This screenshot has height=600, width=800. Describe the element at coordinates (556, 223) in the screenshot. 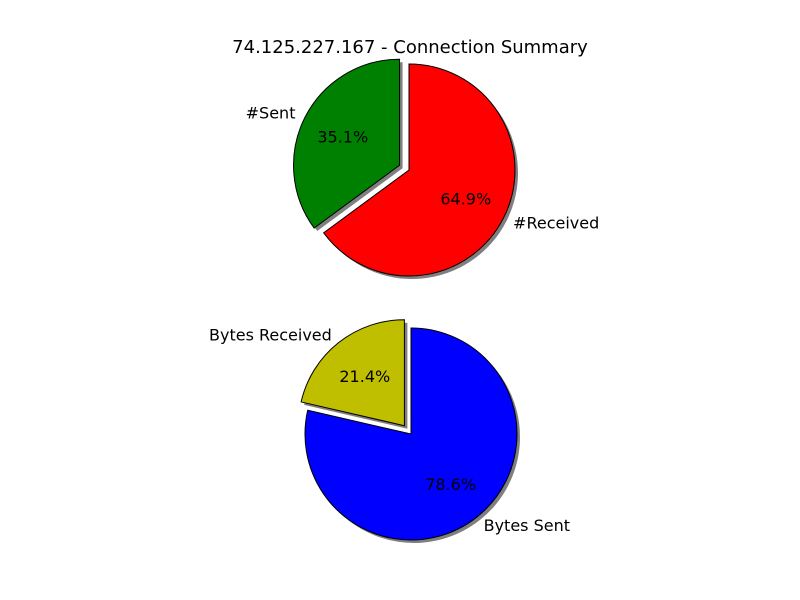

I see `wedge-label-received: #Received` at that location.